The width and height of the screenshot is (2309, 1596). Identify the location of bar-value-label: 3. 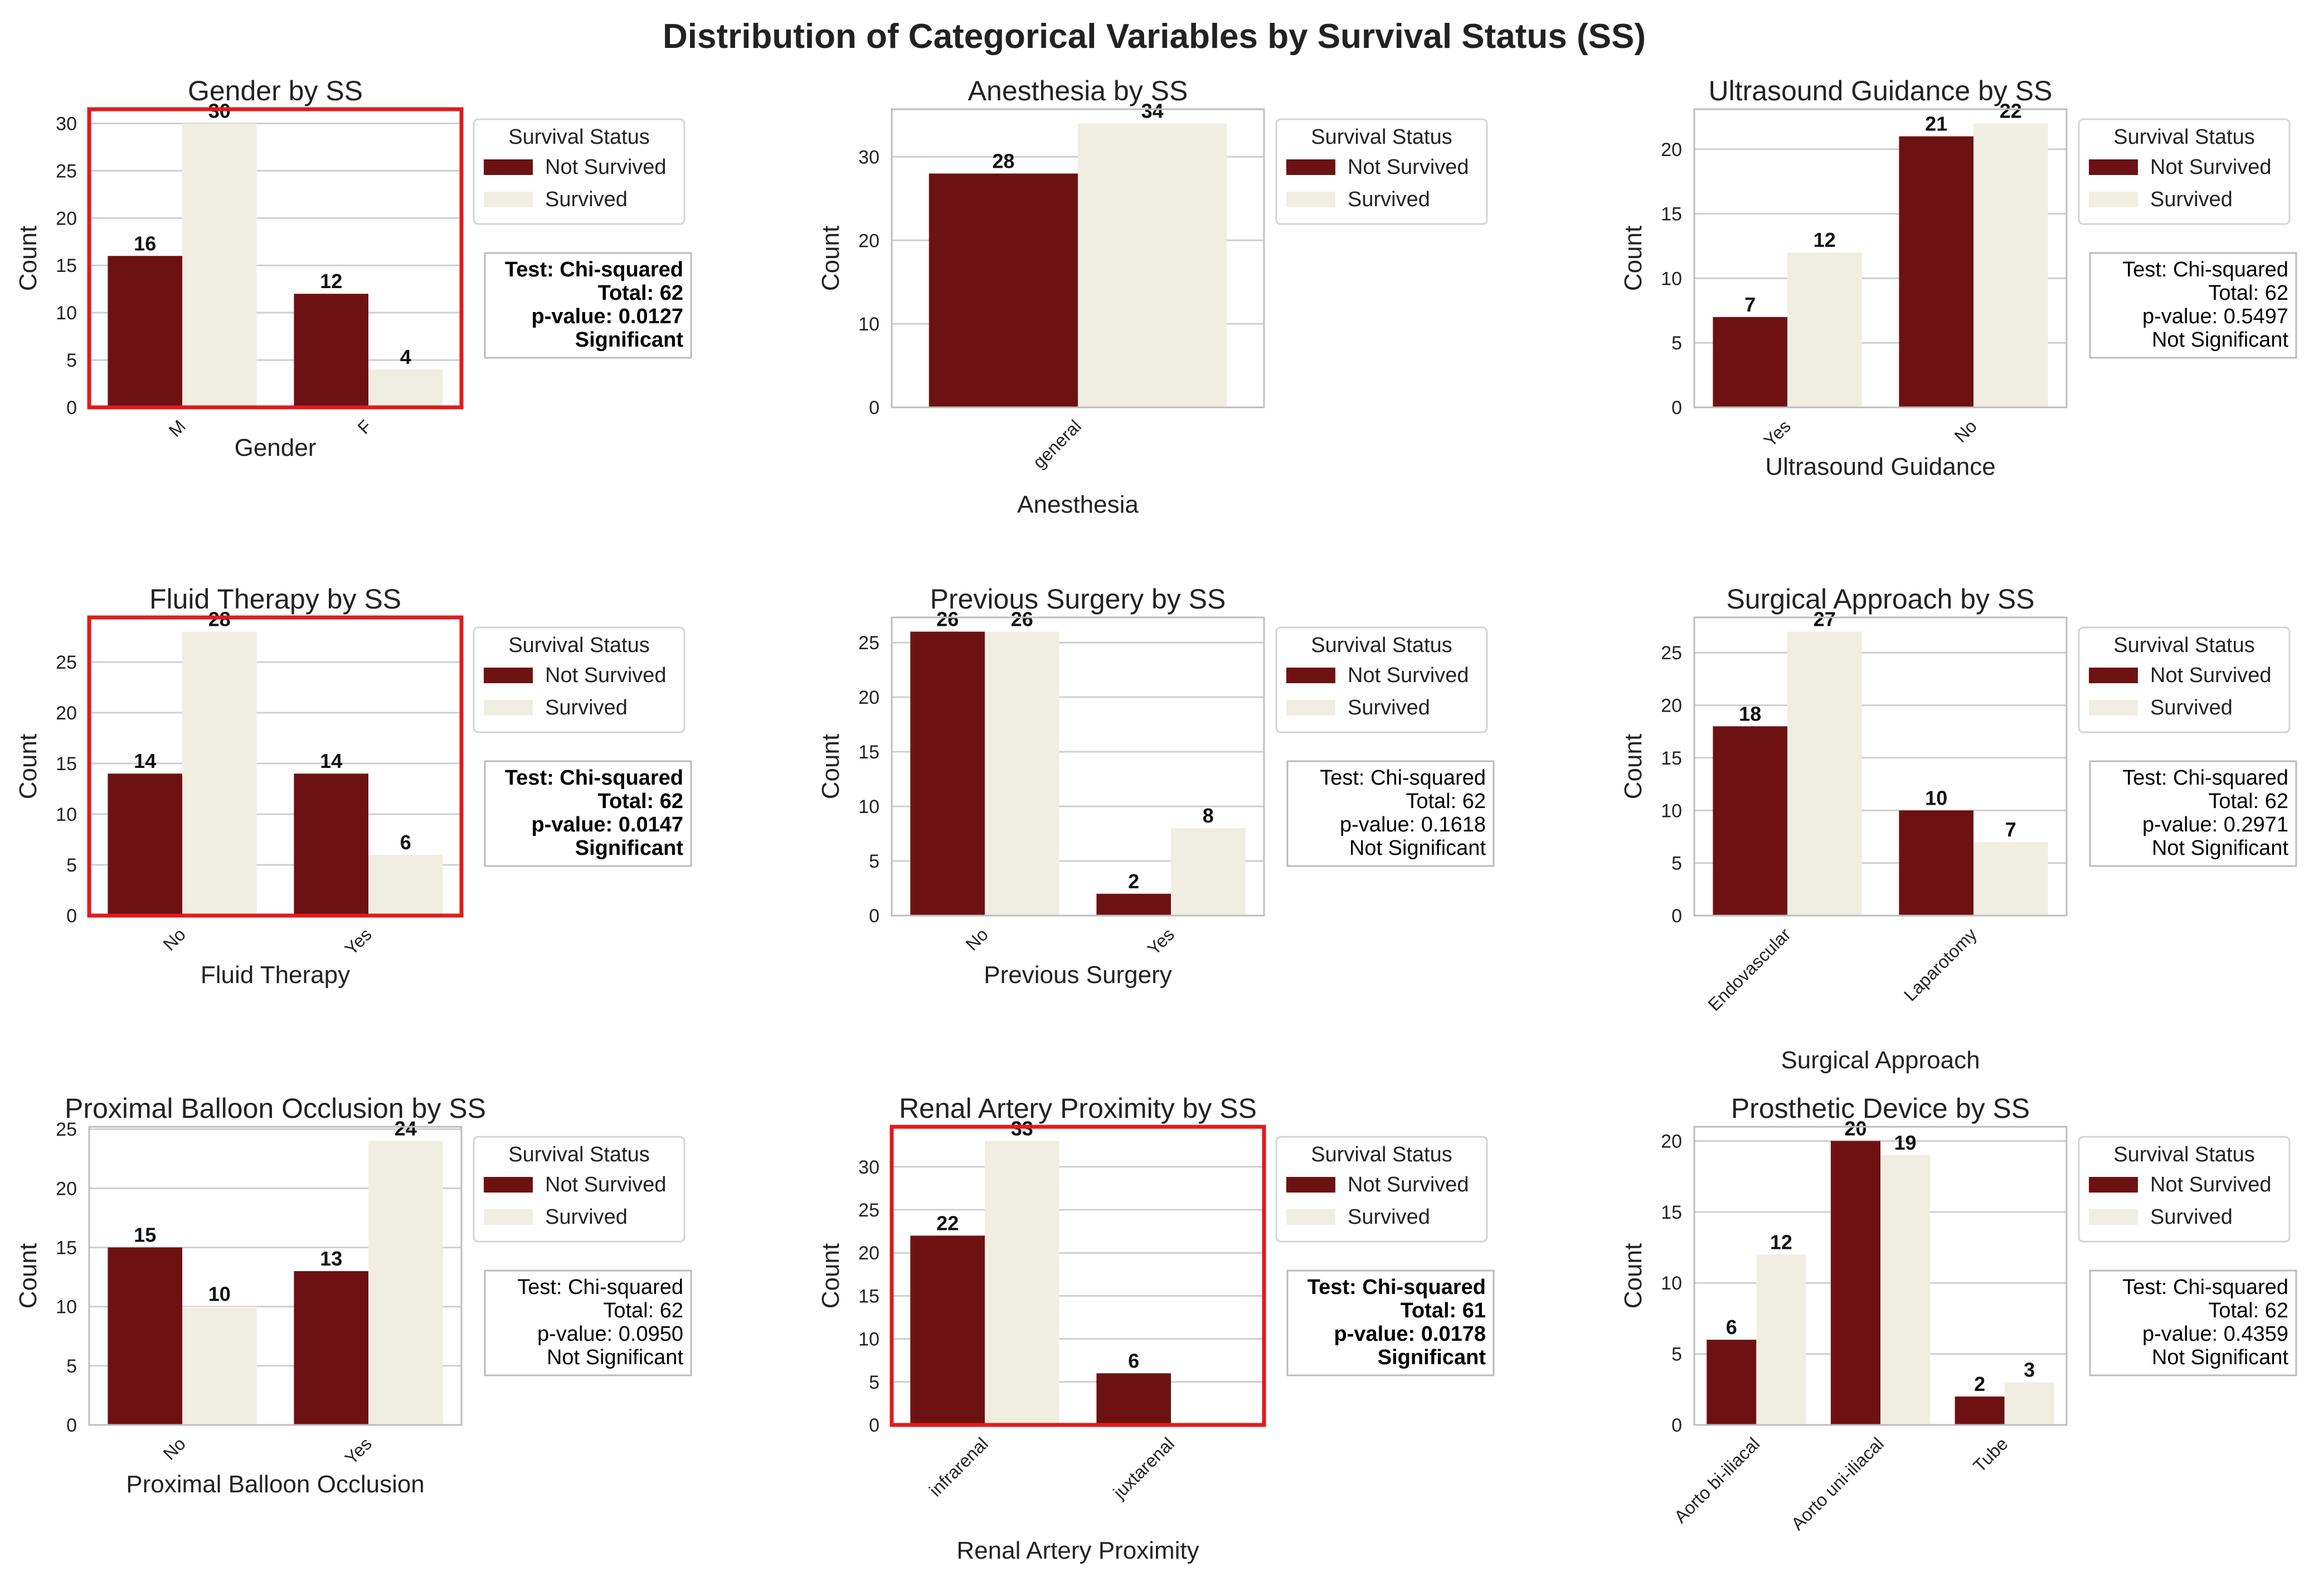
(2029, 1370).